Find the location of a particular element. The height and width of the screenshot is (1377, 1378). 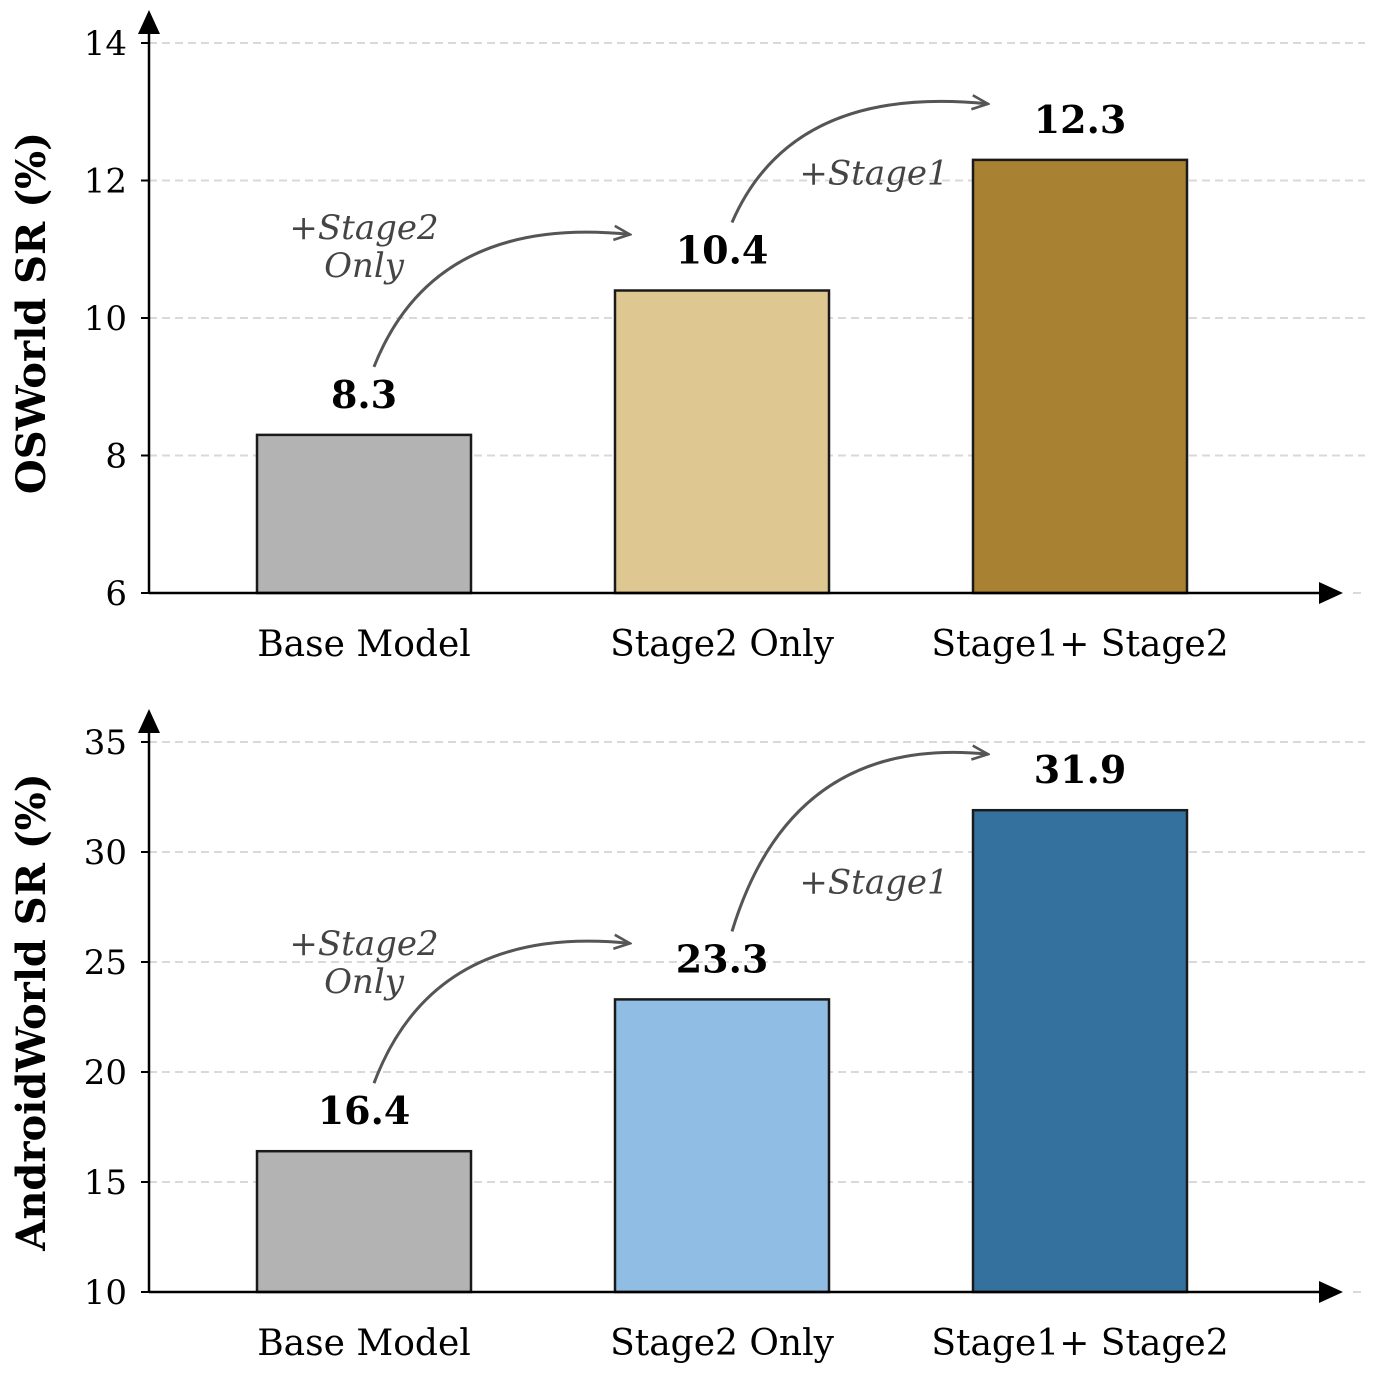

y-tick-label: 20 is located at coordinates (105, 1073).